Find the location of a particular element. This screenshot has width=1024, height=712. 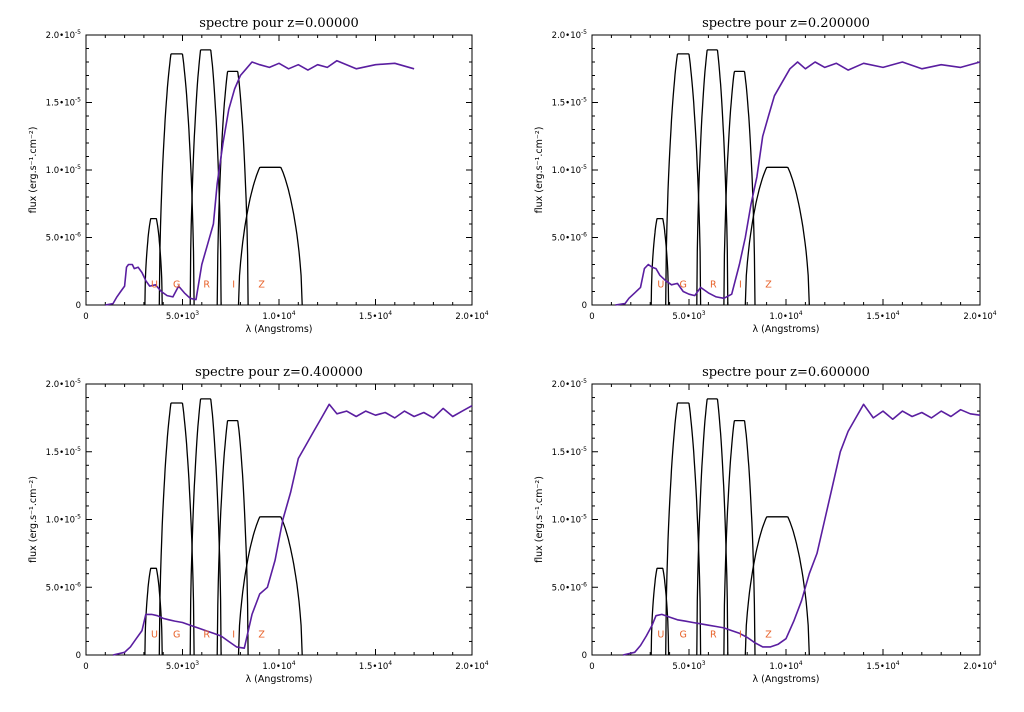

y-tick-label: 5.0•10-6 is located at coordinates (64, 587).